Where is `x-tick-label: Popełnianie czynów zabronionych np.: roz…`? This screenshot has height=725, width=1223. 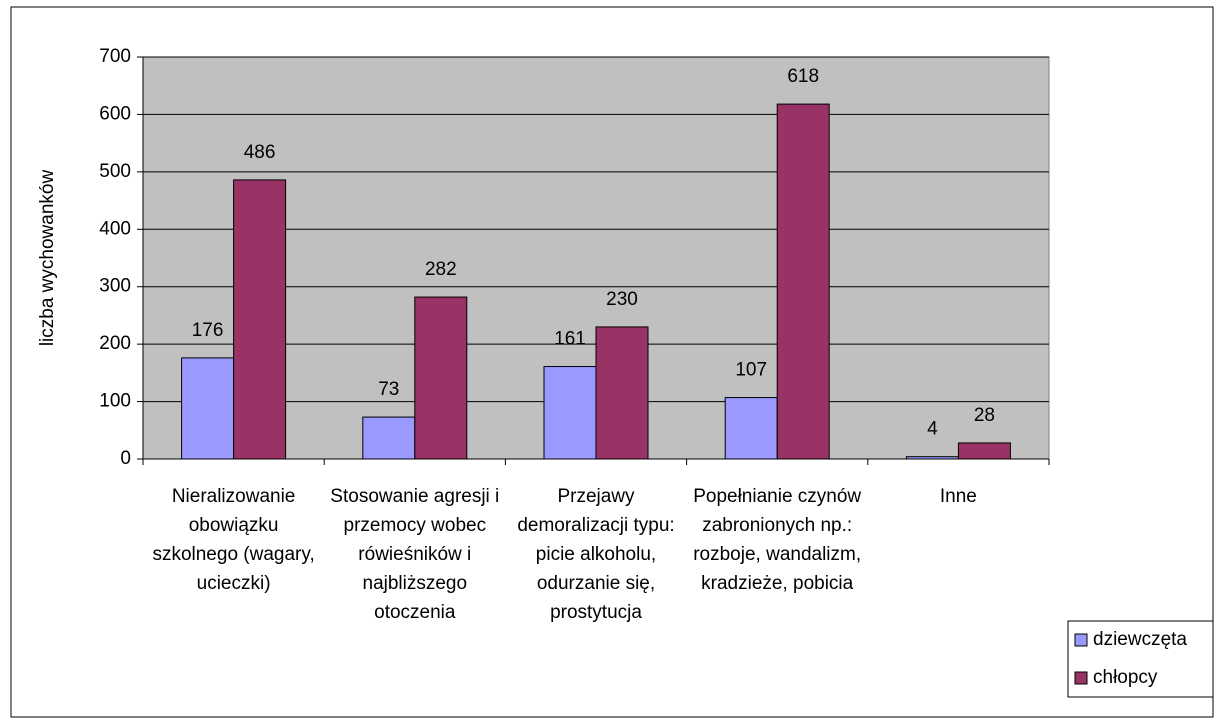
x-tick-label: Popełnianie czynów zabronionych np.: roz… is located at coordinates (777, 540).